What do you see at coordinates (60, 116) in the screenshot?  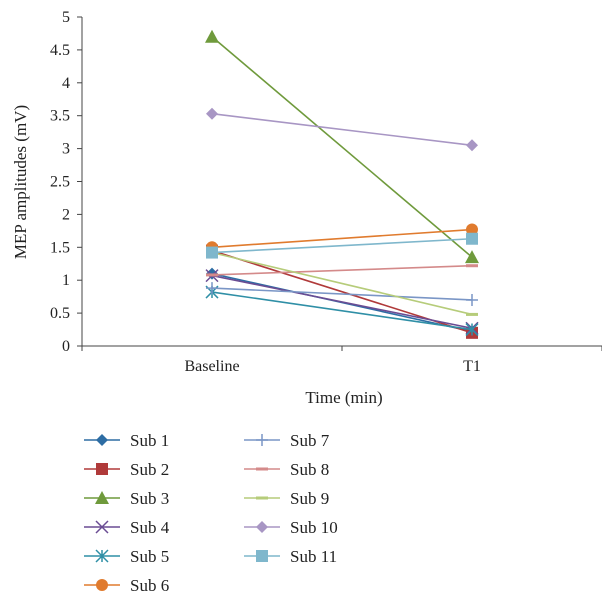 I see `y-tick-label: 3.5` at bounding box center [60, 116].